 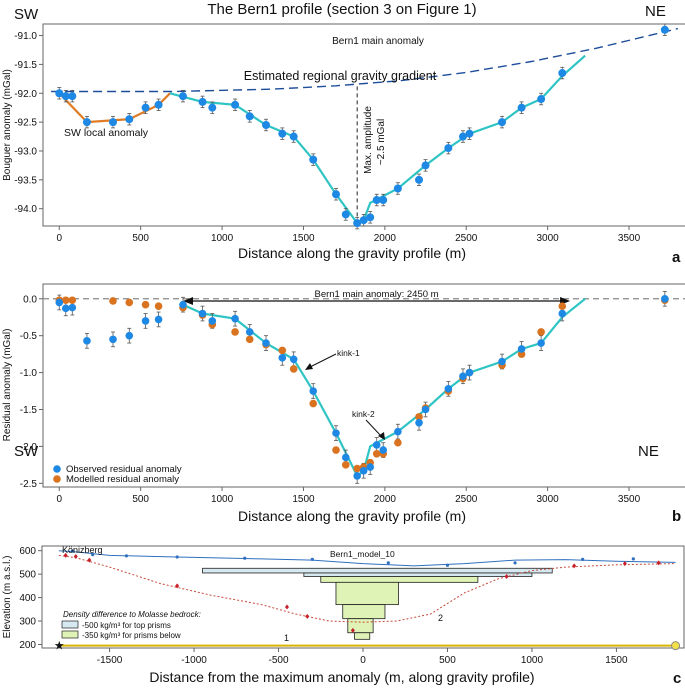 What do you see at coordinates (57, 479) in the screenshot?
I see `b-legend-modelled-marker` at bounding box center [57, 479].